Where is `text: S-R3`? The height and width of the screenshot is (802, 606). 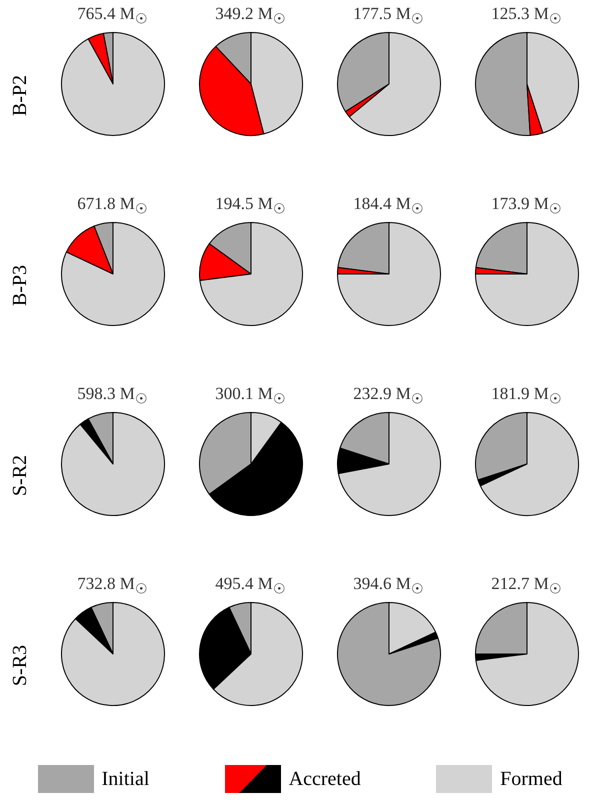
text: S-R3 is located at coordinates (21, 665).